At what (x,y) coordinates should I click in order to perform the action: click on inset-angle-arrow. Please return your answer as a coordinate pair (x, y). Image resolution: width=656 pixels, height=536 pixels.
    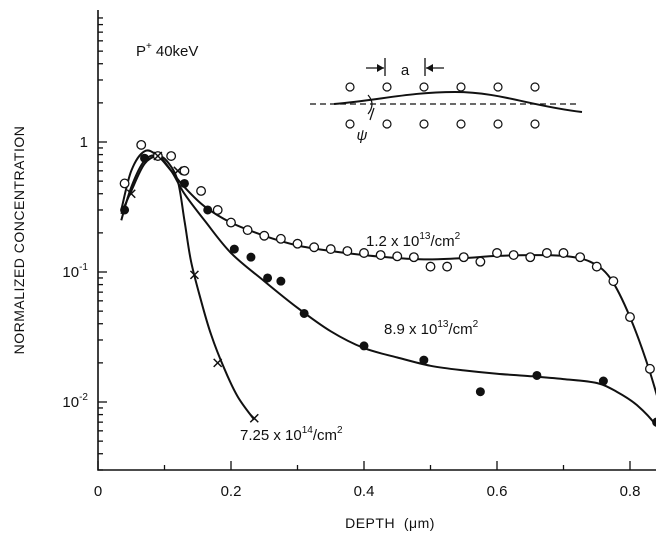
    Looking at the image, I should click on (372, 114).